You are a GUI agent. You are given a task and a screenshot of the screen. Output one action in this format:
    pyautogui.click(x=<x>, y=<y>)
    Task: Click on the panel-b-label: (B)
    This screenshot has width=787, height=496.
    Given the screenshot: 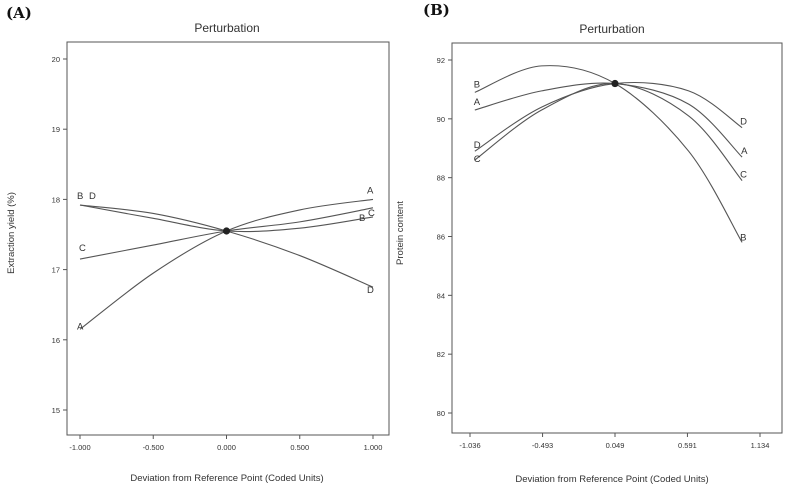 What is the action you would take?
    pyautogui.click(x=436, y=10)
    